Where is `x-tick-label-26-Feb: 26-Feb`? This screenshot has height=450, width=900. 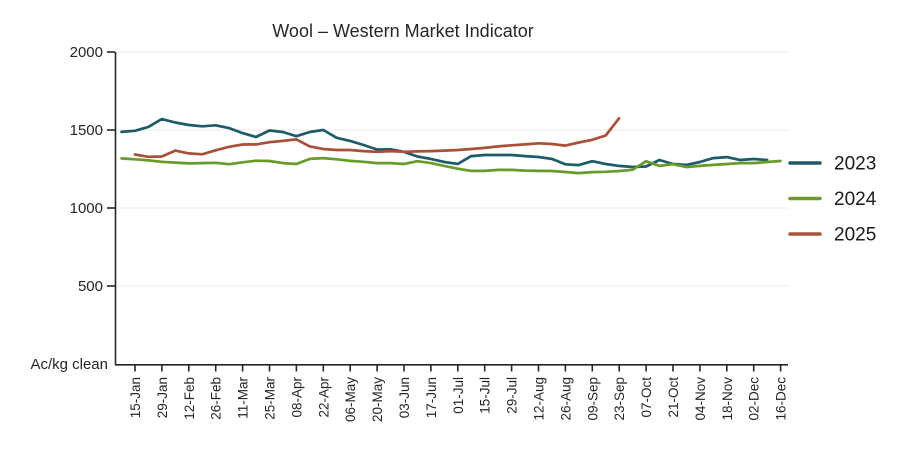 x-tick-label-26-Feb: 26-Feb is located at coordinates (216, 398).